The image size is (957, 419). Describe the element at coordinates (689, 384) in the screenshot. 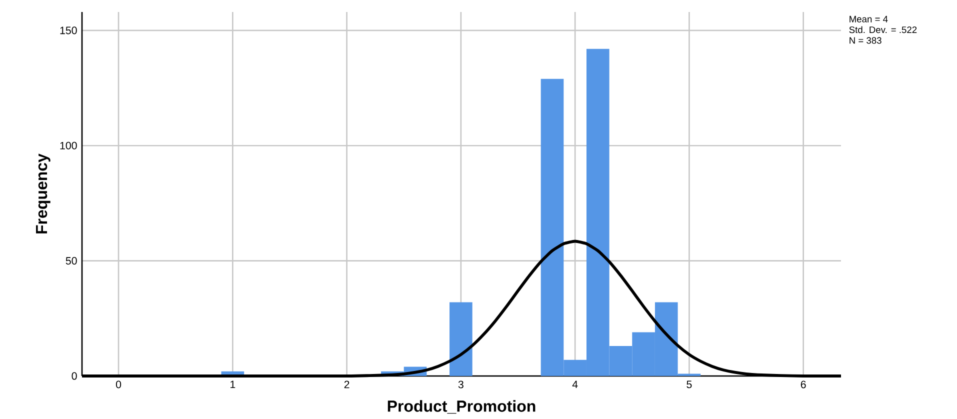

I see `x-tick-label: 5` at that location.